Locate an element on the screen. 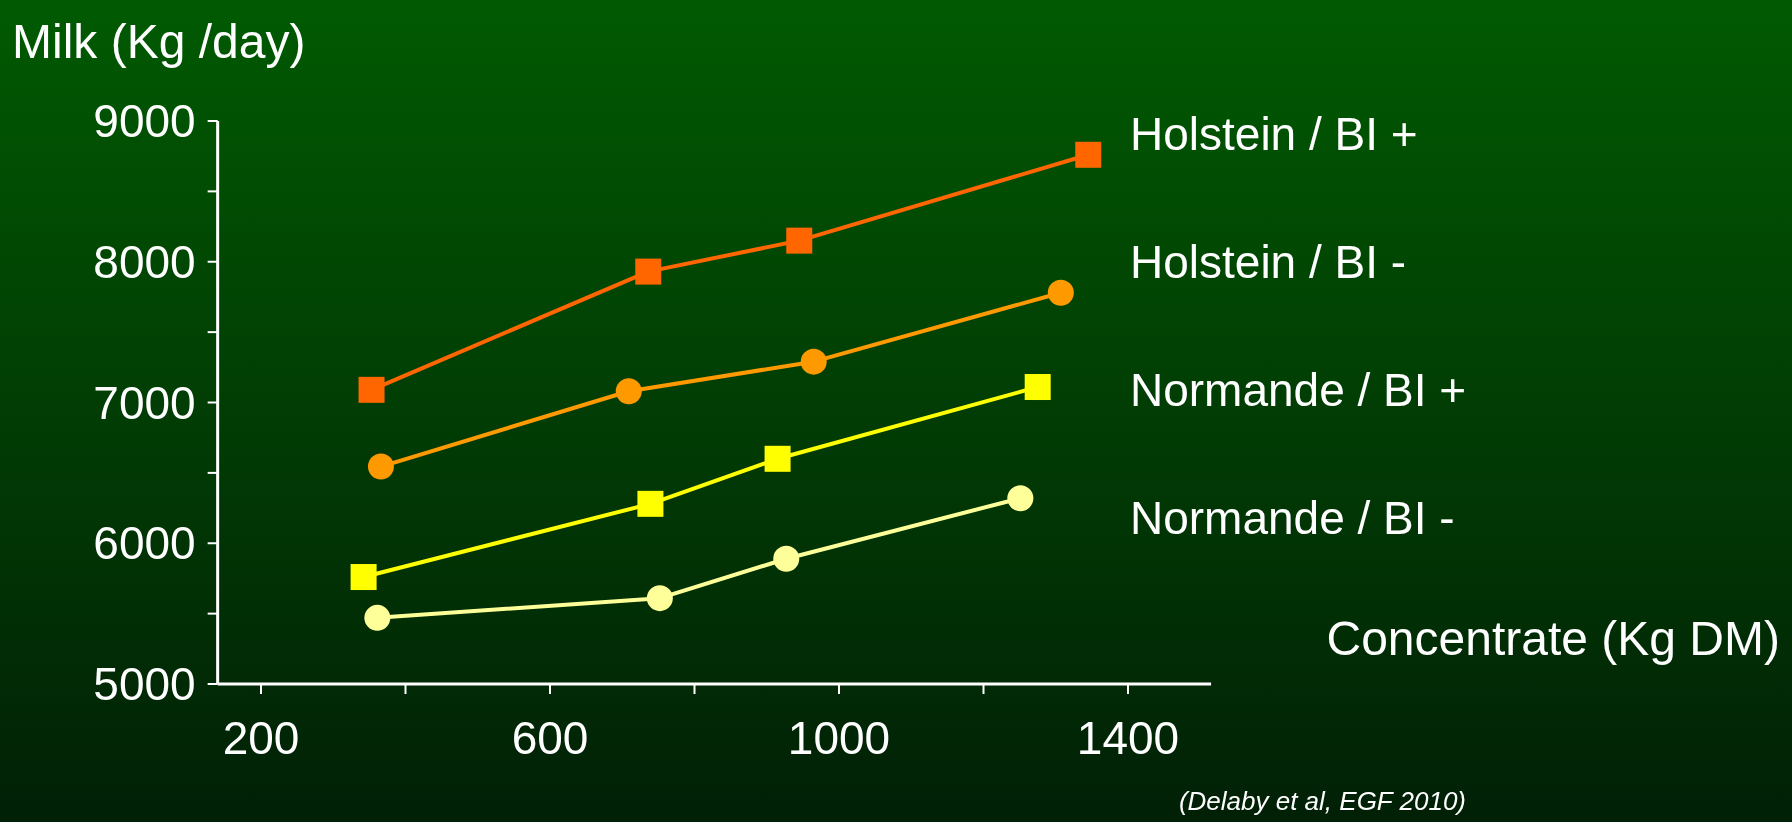  text: Normande / BI - is located at coordinates (1292, 518).